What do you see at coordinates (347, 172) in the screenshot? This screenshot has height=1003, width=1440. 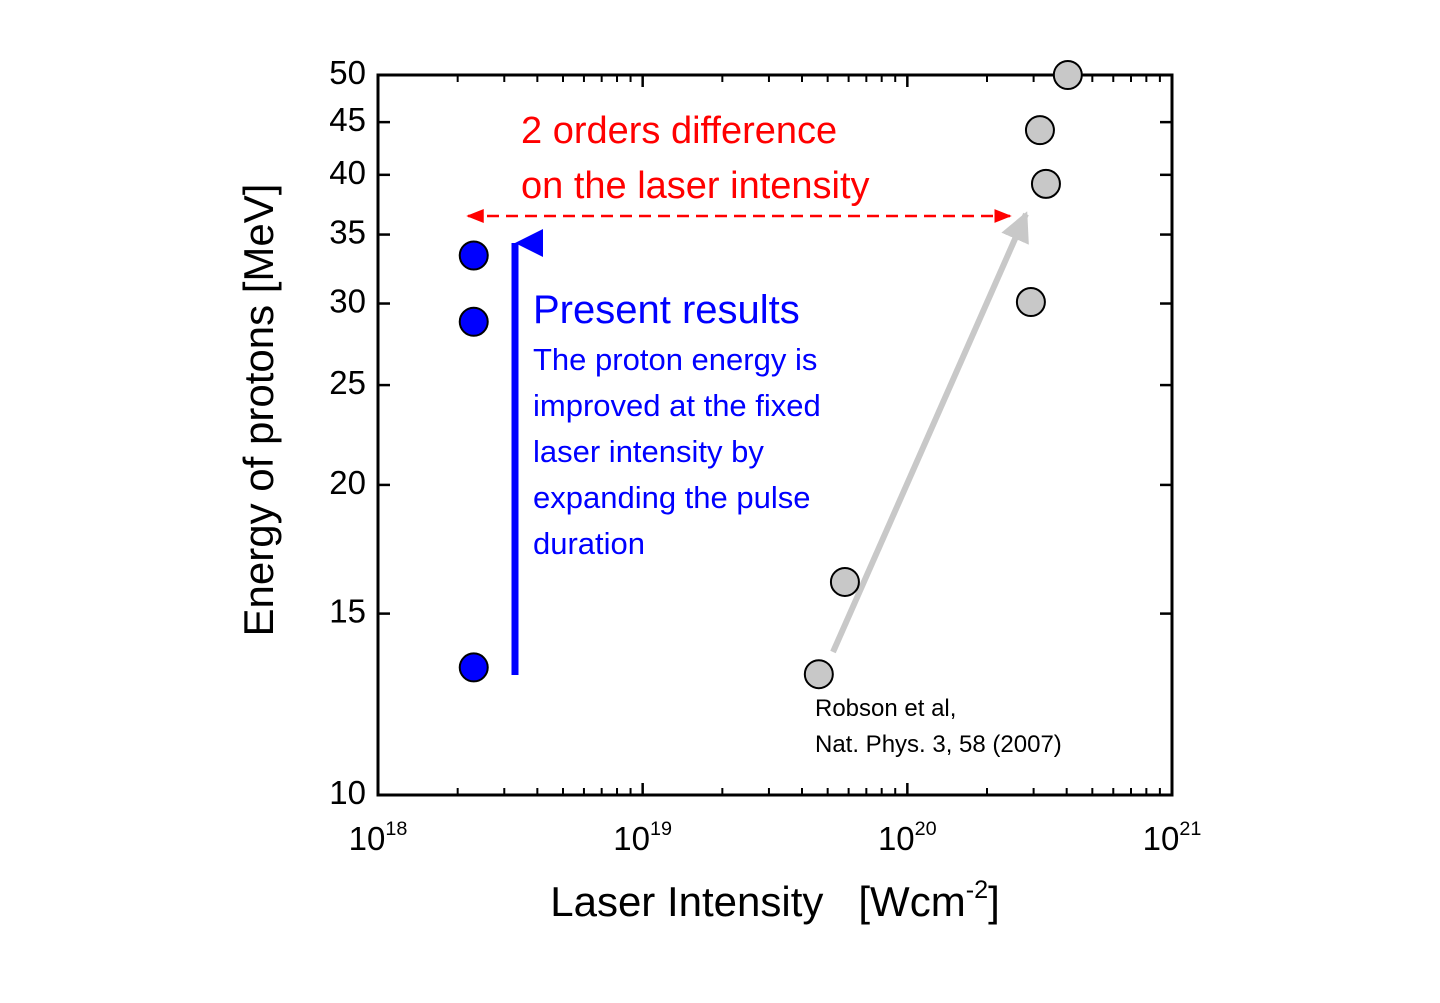 I see `y-tick-label: 40` at bounding box center [347, 172].